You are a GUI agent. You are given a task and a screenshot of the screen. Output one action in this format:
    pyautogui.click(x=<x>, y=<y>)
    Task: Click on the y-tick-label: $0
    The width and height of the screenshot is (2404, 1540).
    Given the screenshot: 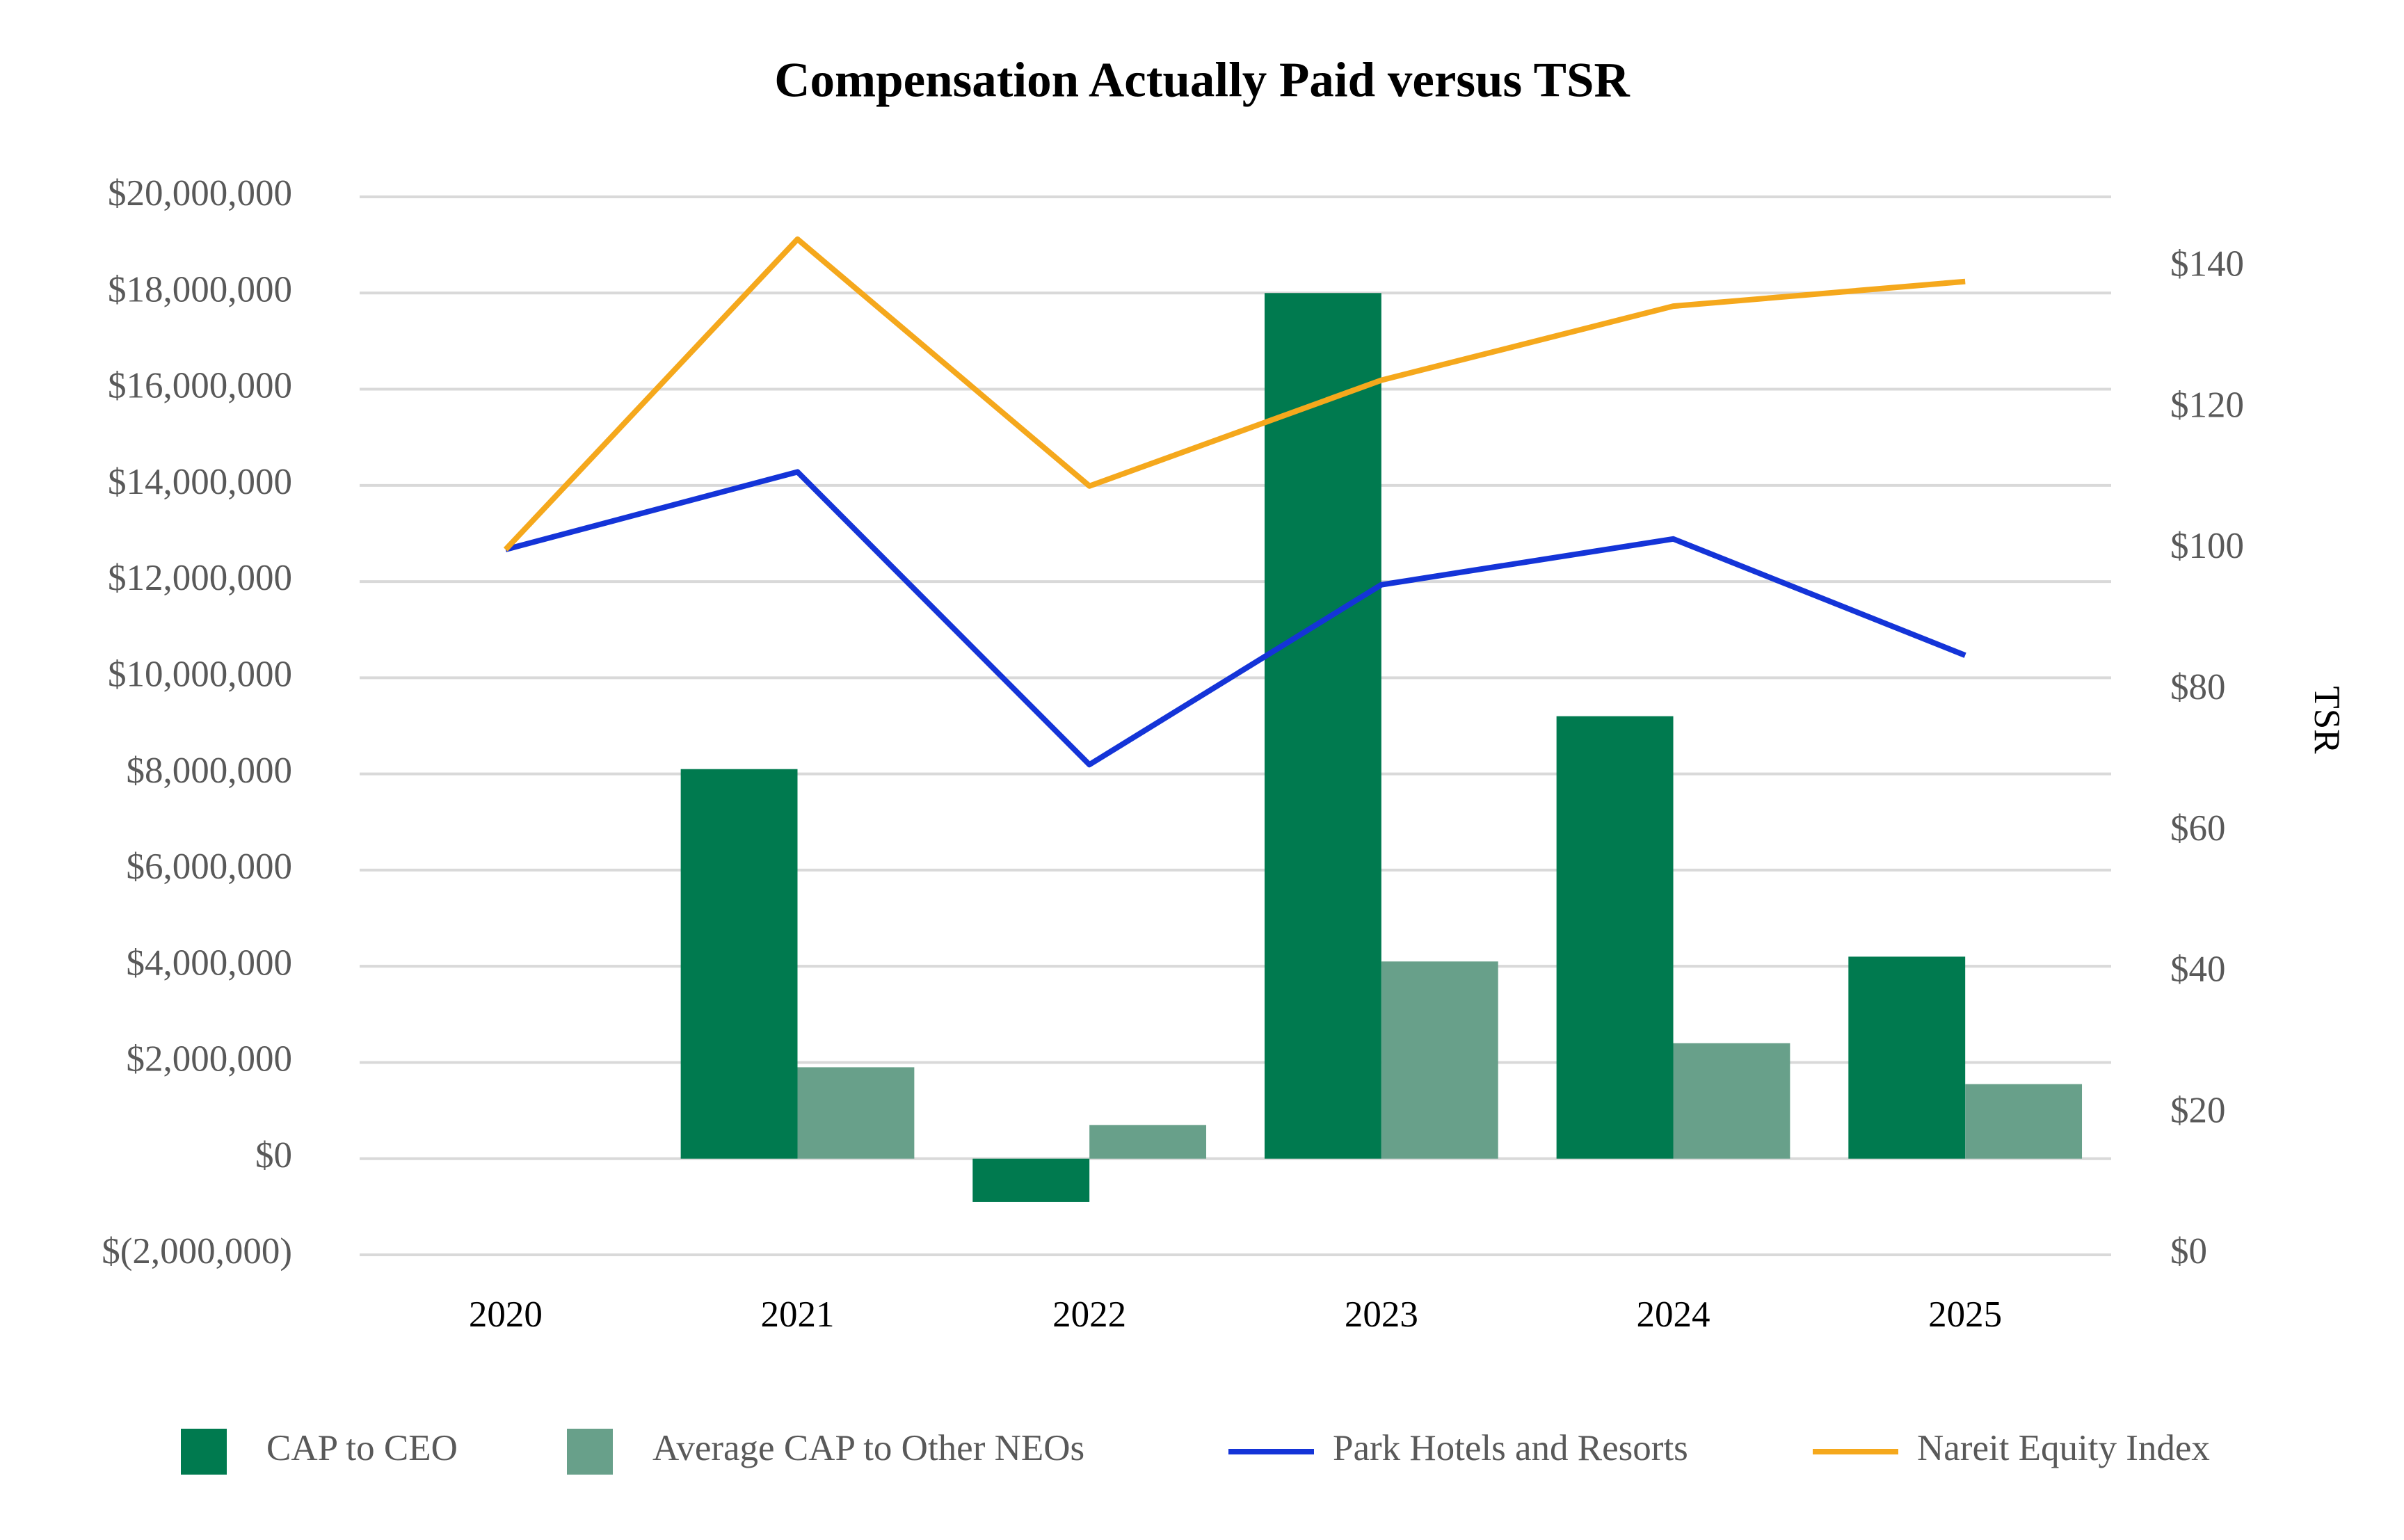 What is the action you would take?
    pyautogui.click(x=273, y=1155)
    